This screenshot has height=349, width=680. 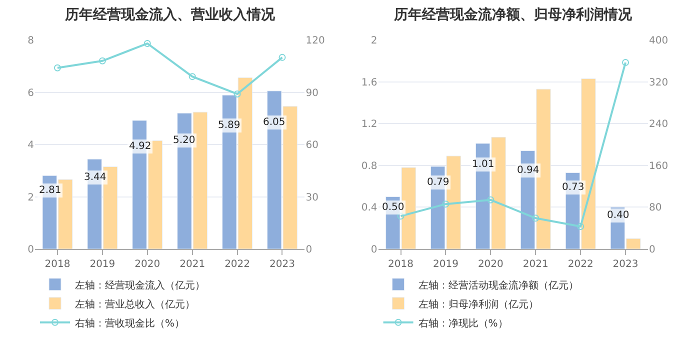 What do you see at coordinates (31, 93) in the screenshot?
I see `y-tick-label: 6` at bounding box center [31, 93].